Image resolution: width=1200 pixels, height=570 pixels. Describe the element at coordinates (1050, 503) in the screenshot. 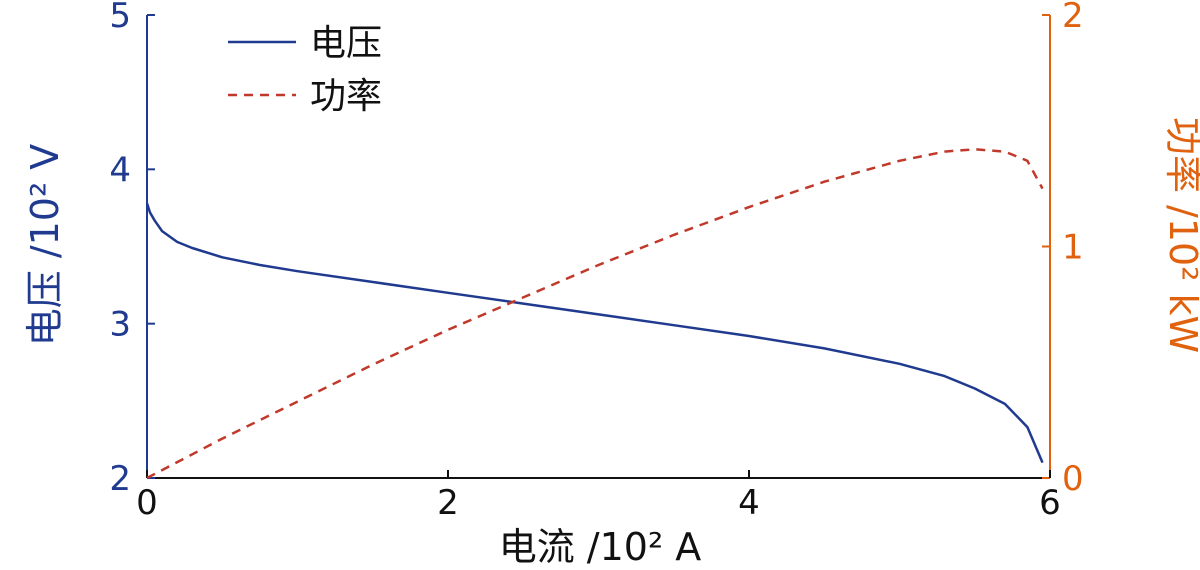

I see `x-tick-label: 6` at that location.